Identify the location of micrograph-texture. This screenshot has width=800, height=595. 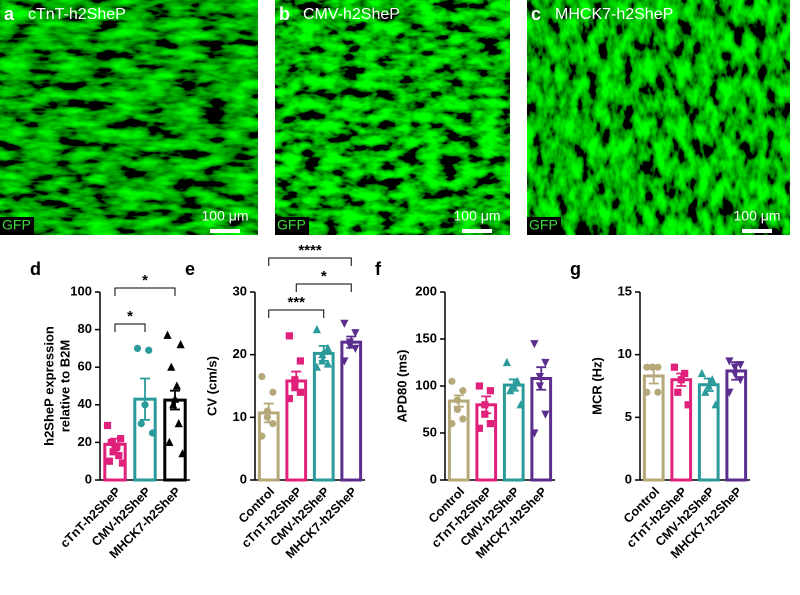
(658, 117).